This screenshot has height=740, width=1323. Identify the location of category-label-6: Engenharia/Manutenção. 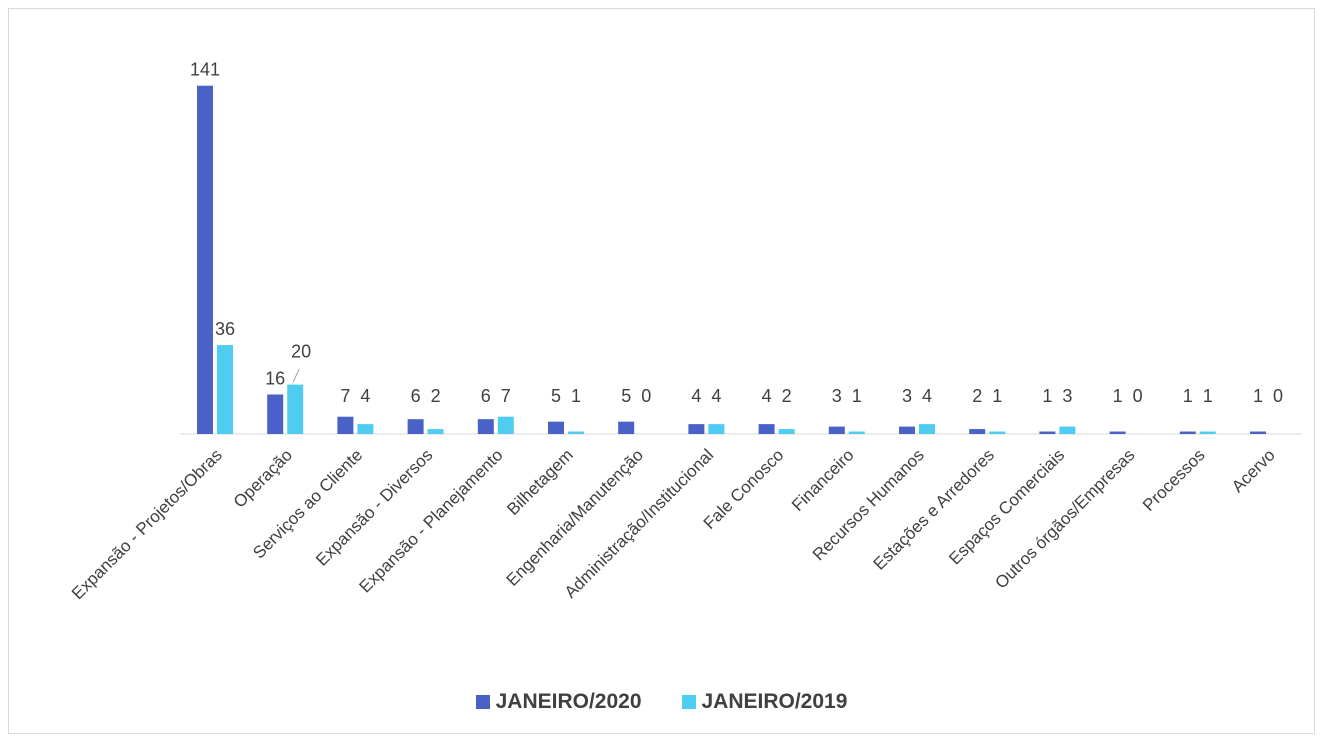
(575, 517).